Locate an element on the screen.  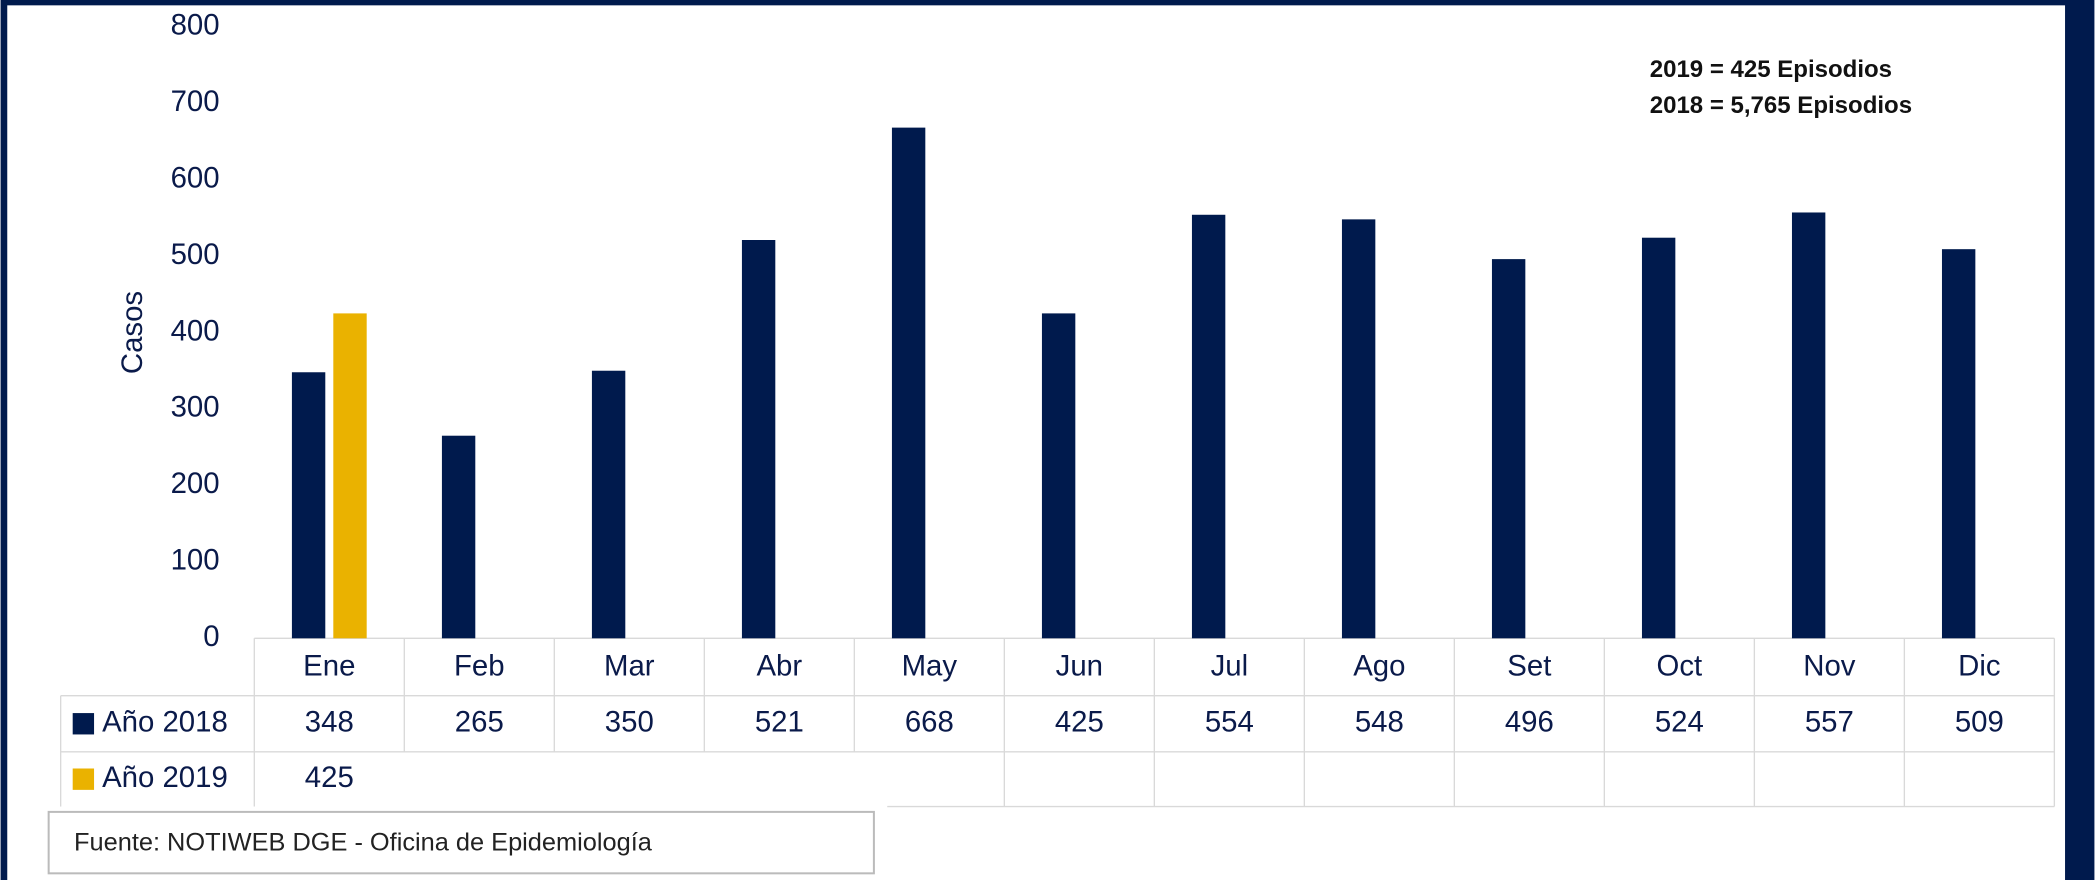
annotation: 2018 = 5,765 Episodios is located at coordinates (1781, 105).